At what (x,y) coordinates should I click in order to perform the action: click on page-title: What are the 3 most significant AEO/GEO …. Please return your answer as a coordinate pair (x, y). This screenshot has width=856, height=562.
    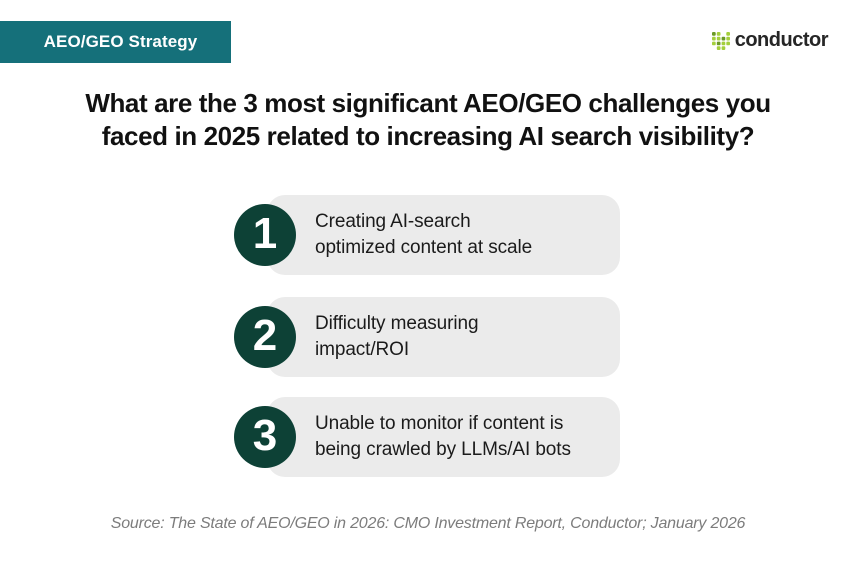
    Looking at the image, I should click on (428, 120).